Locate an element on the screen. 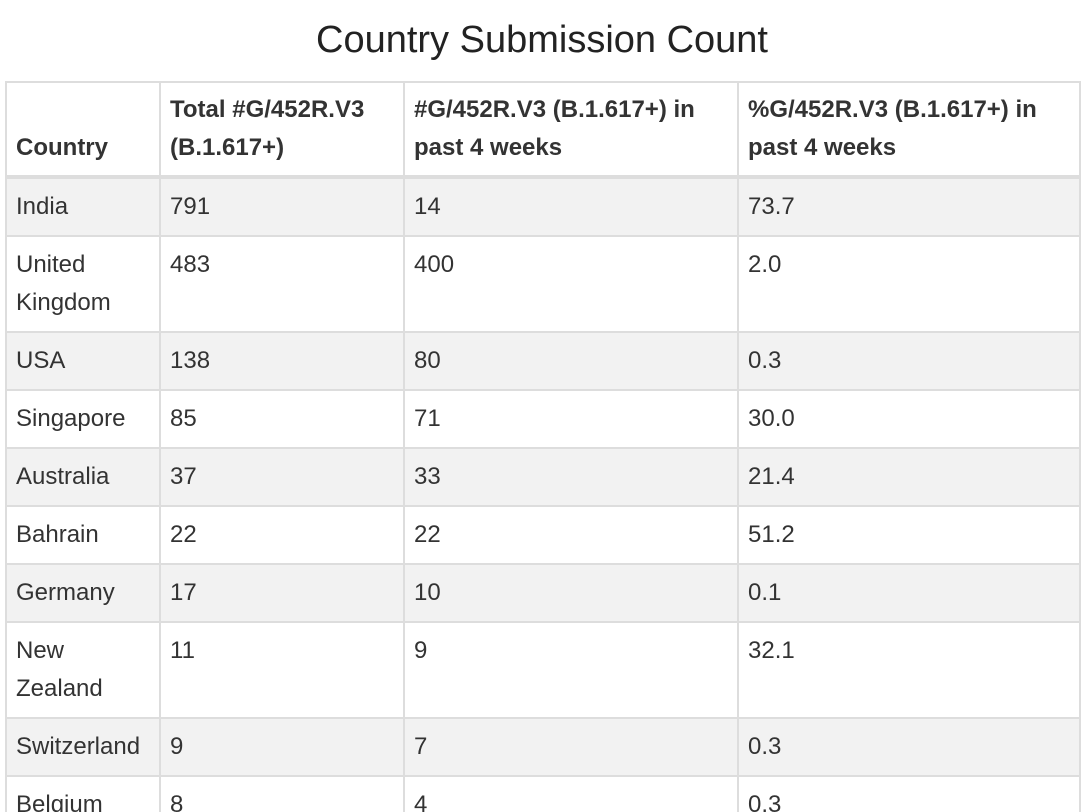 This screenshot has width=1084, height=812. value-cell: 8 is located at coordinates (282, 793).